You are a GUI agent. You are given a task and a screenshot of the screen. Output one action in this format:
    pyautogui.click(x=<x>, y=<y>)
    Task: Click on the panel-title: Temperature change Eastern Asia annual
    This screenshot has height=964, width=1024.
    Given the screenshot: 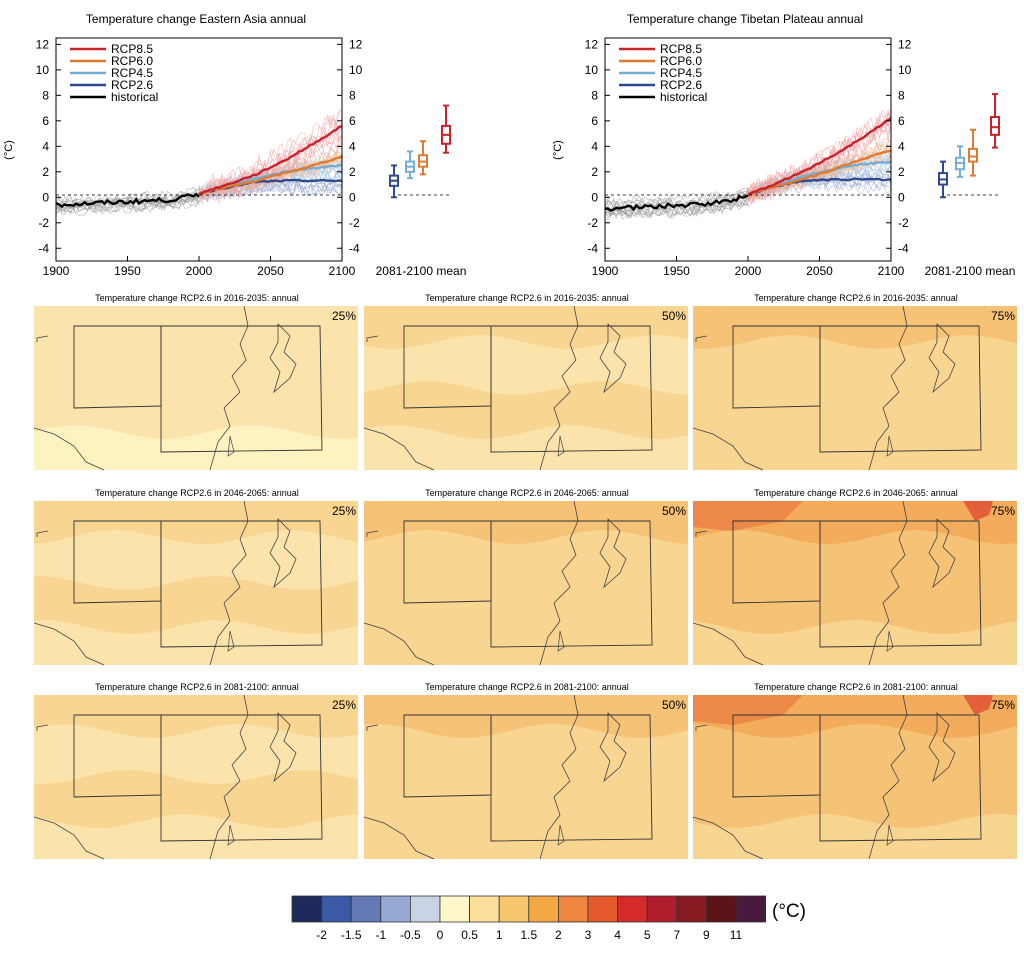 What is the action you would take?
    pyautogui.click(x=196, y=19)
    